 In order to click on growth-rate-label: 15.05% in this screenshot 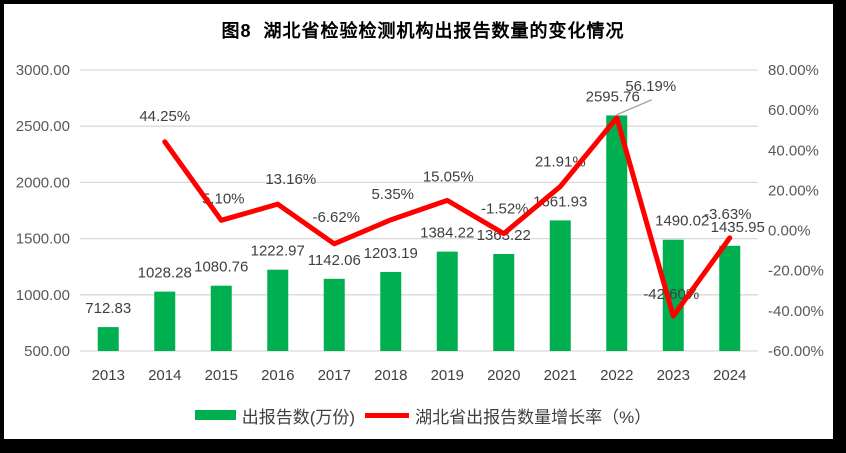, I will do `click(448, 176)`.